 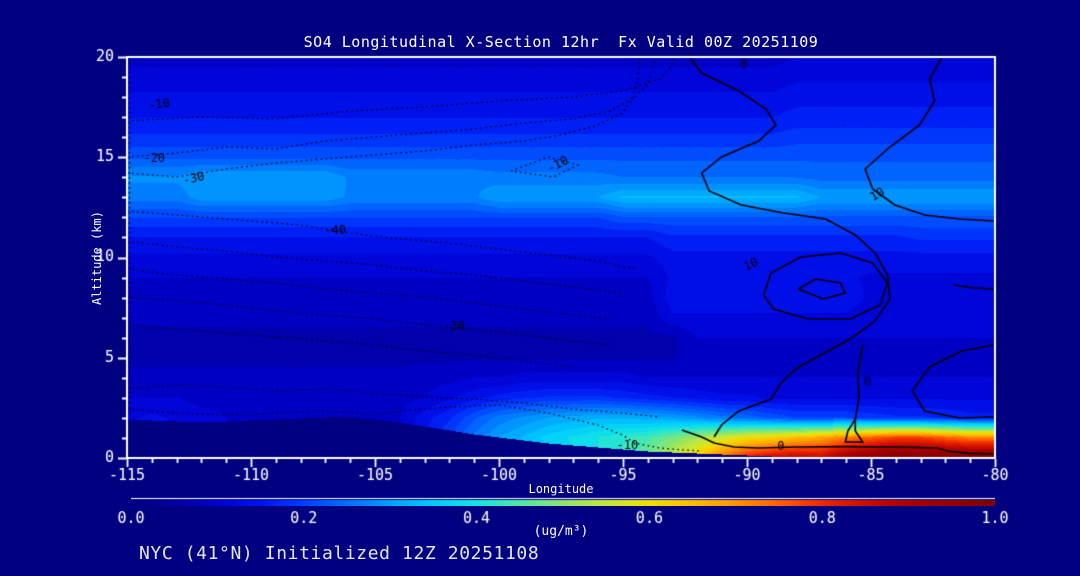 What do you see at coordinates (561, 531) in the screenshot?
I see `colorbar-units: (ug/m³)` at bounding box center [561, 531].